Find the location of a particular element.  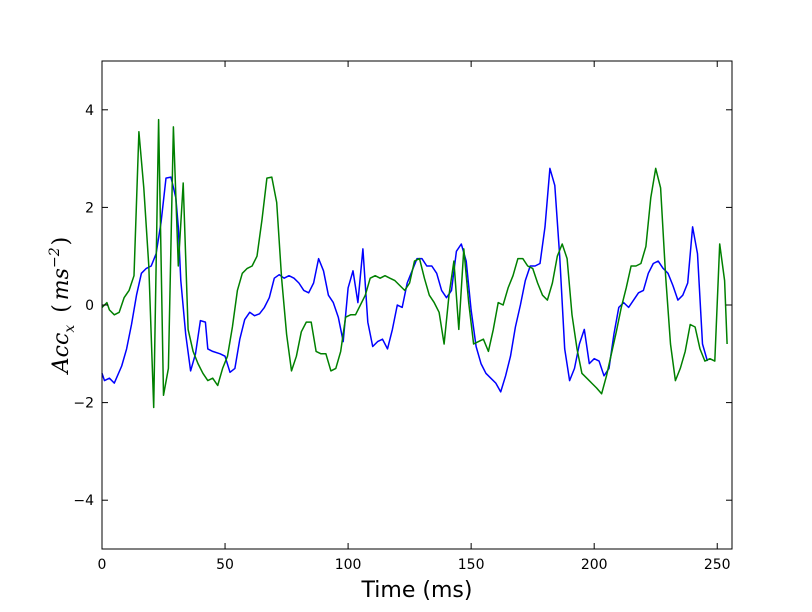

y-axis-label-sub: x is located at coordinates (70, 329).